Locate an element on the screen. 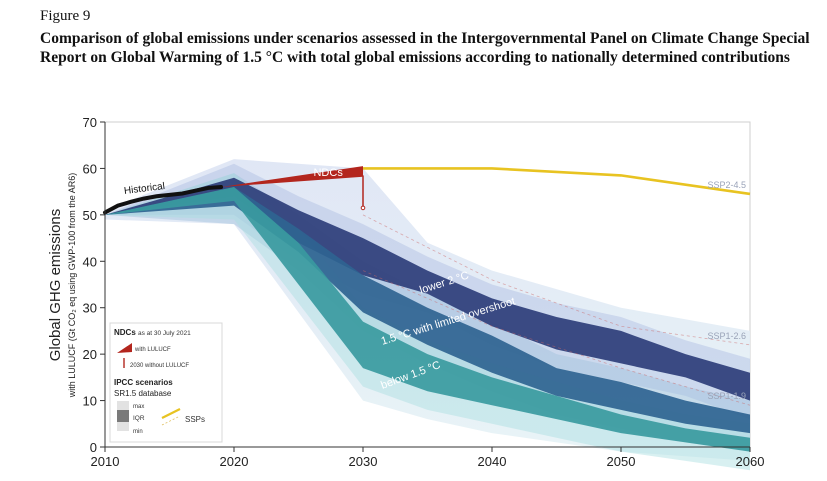 The height and width of the screenshot is (481, 827). ssp-label: SSP1-1.9 is located at coordinates (726, 396).